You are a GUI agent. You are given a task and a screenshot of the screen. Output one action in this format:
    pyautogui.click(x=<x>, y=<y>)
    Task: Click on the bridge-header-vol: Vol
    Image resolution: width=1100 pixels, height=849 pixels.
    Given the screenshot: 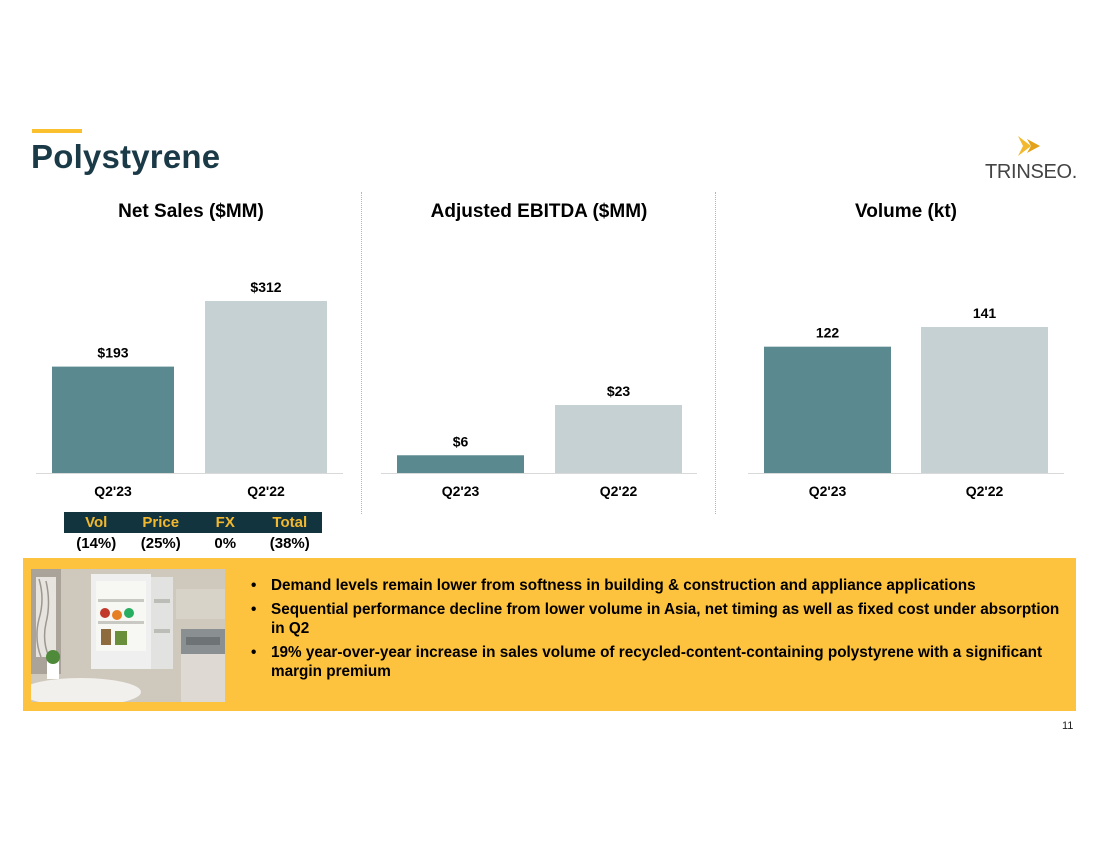 What is the action you would take?
    pyautogui.click(x=96, y=522)
    